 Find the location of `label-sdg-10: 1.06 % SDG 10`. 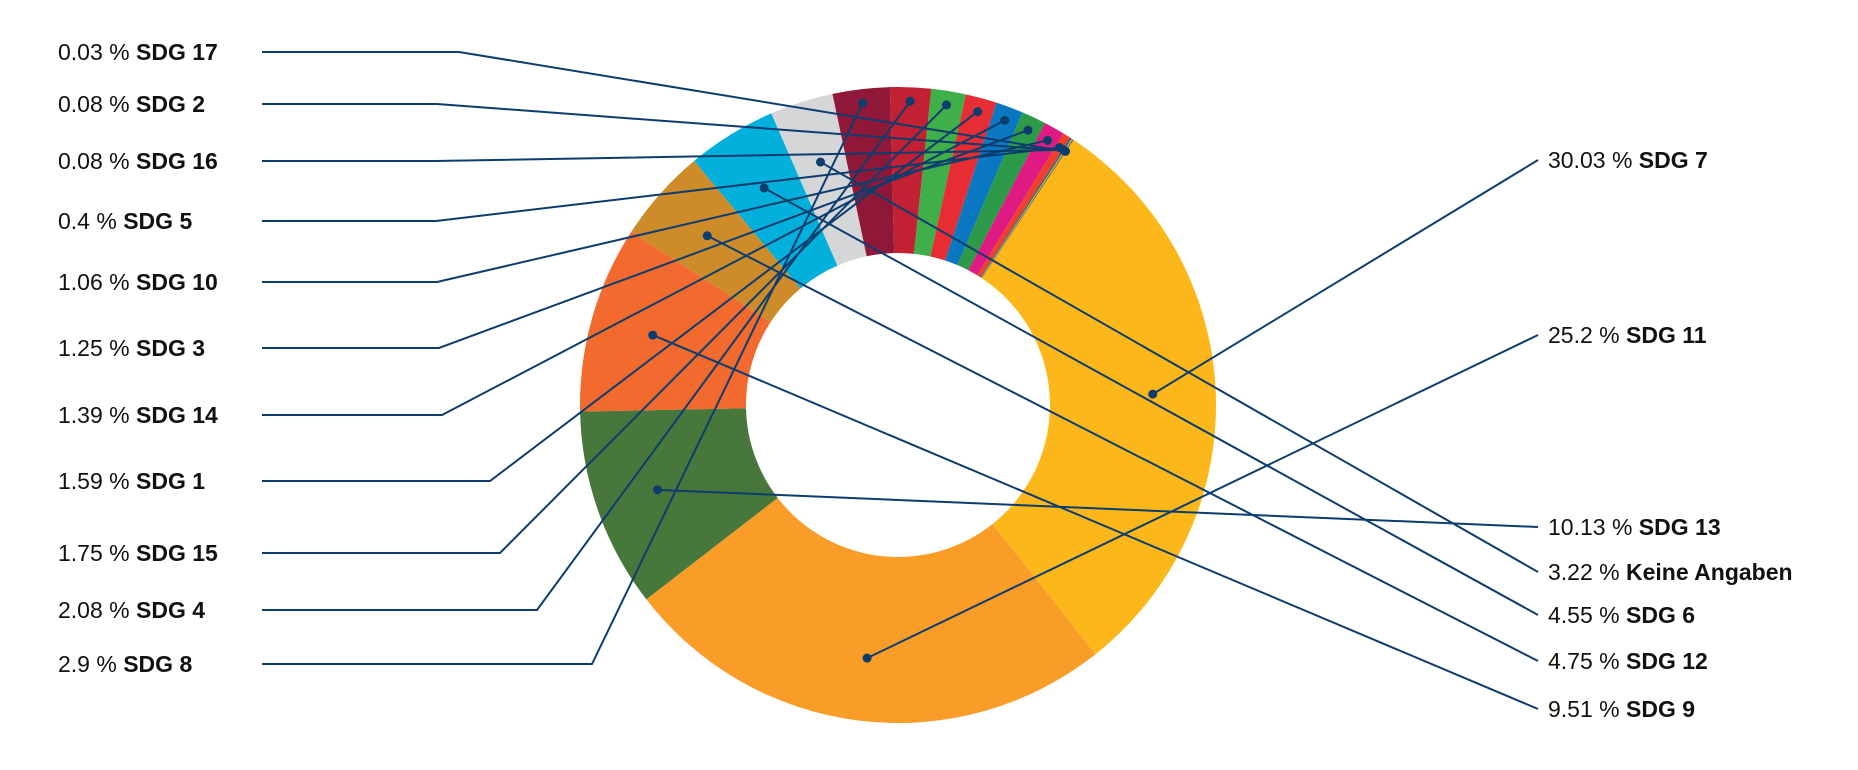

label-sdg-10: 1.06 % SDG 10 is located at coordinates (138, 282).